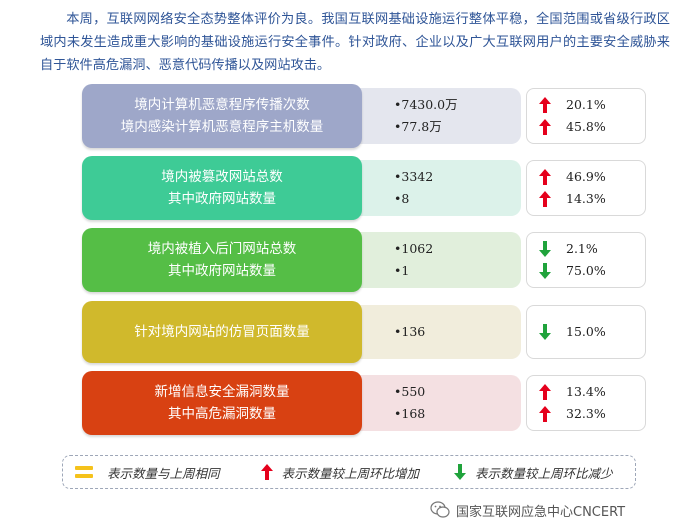 The image size is (692, 528). I want to click on stat-value: •8, so click(402, 198).